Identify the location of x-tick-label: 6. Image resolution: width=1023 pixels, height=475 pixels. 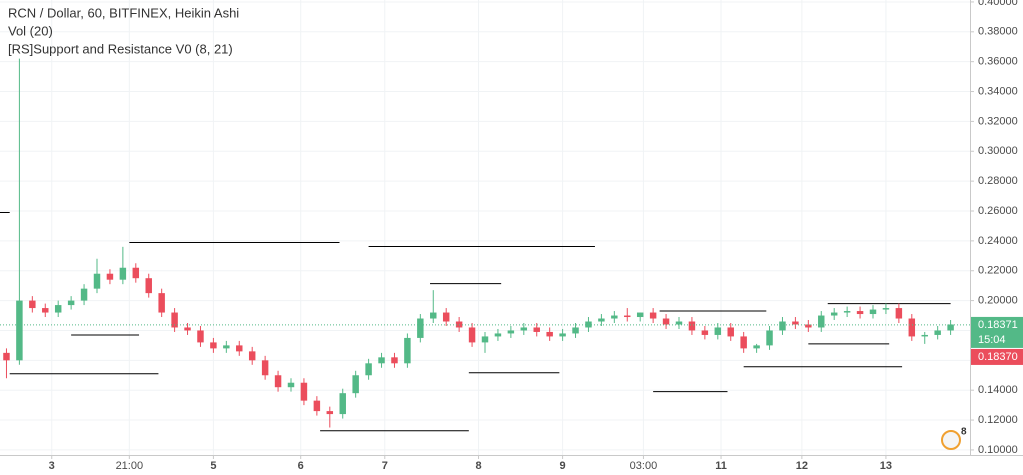
(301, 466).